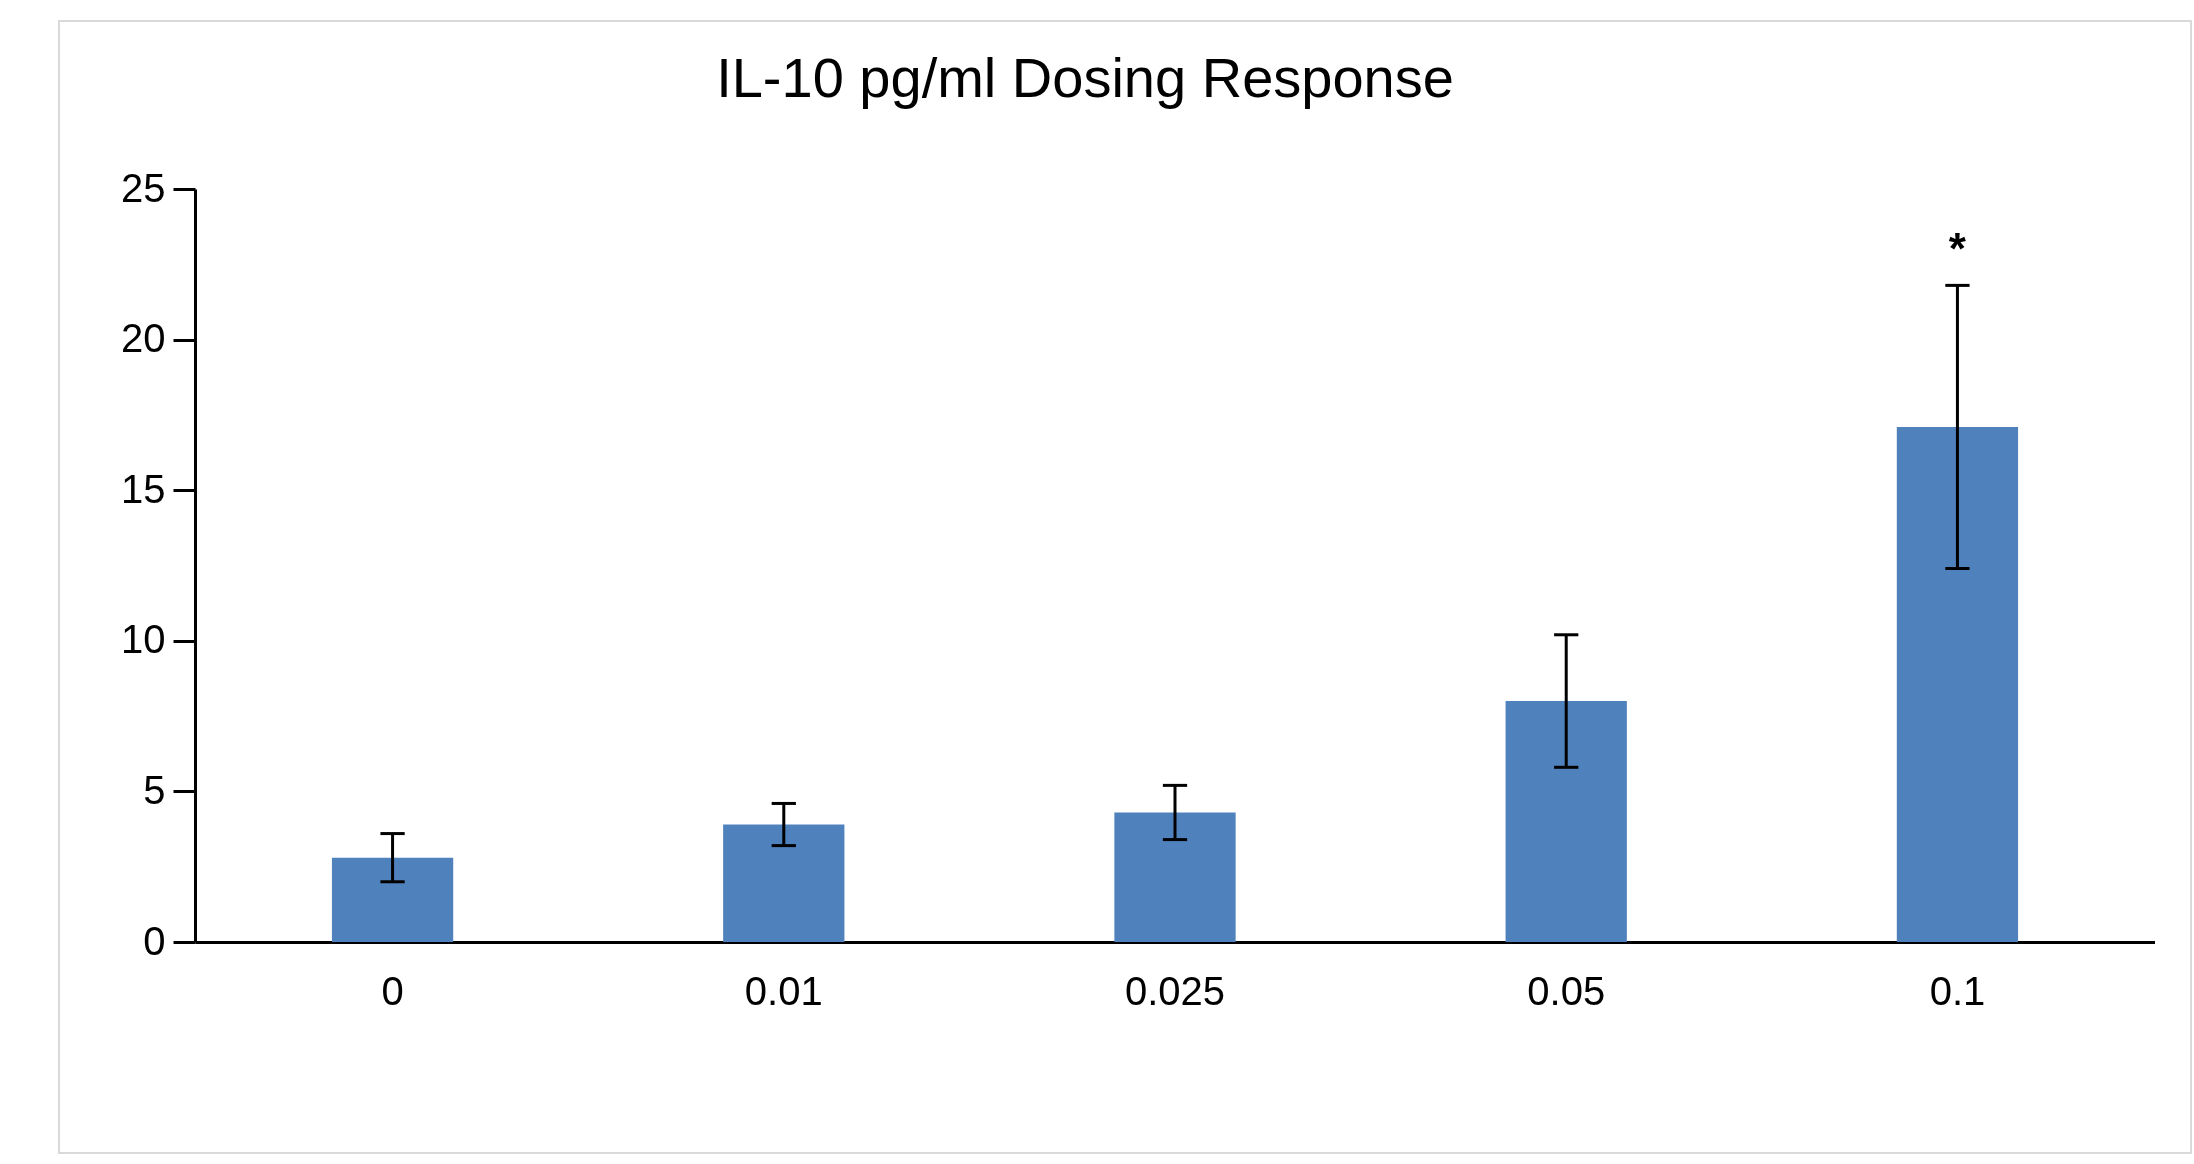  Describe the element at coordinates (143, 338) in the screenshot. I see `y-tick-label: 20` at that location.